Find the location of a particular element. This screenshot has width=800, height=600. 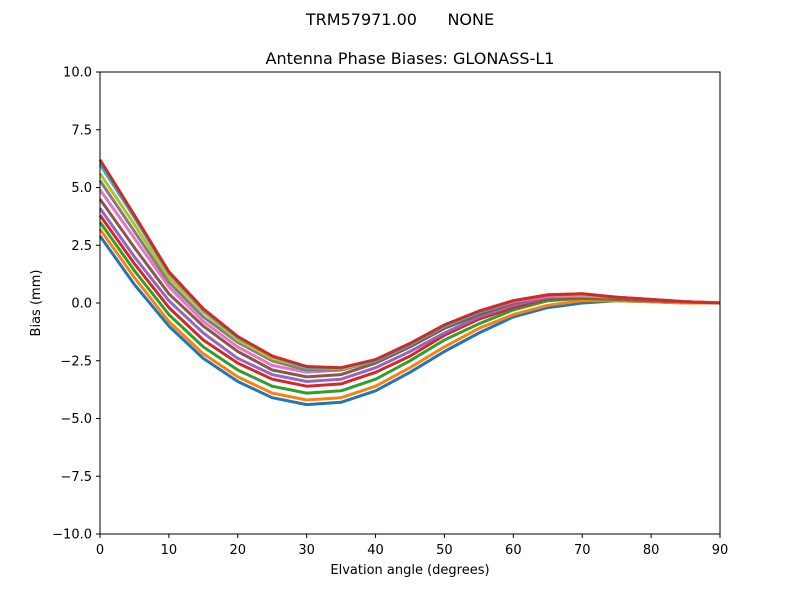

y-tick-label: −7.5 is located at coordinates (76, 477).